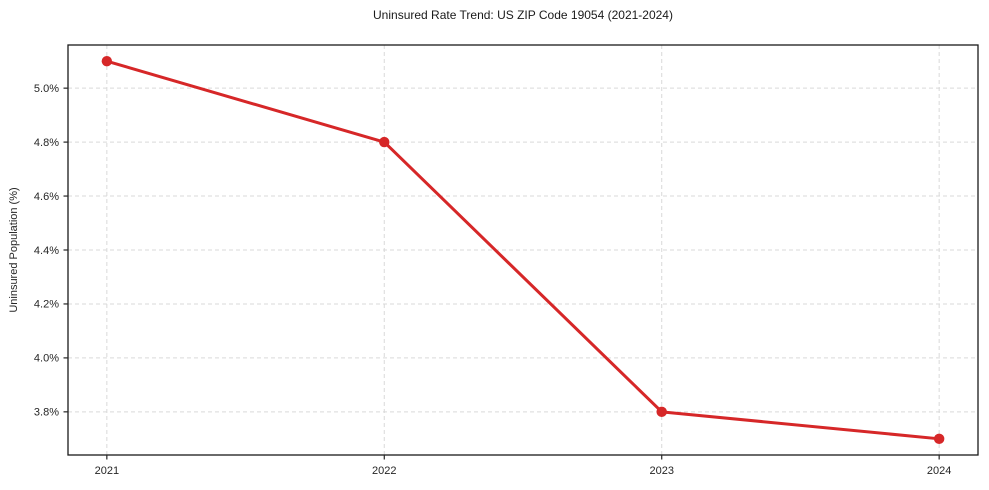 The image size is (989, 490). I want to click on y-tick-label: 4.0%, so click(46, 359).